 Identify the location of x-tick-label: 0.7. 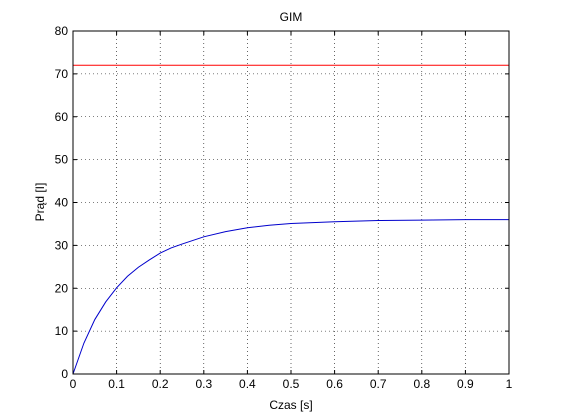
(378, 384).